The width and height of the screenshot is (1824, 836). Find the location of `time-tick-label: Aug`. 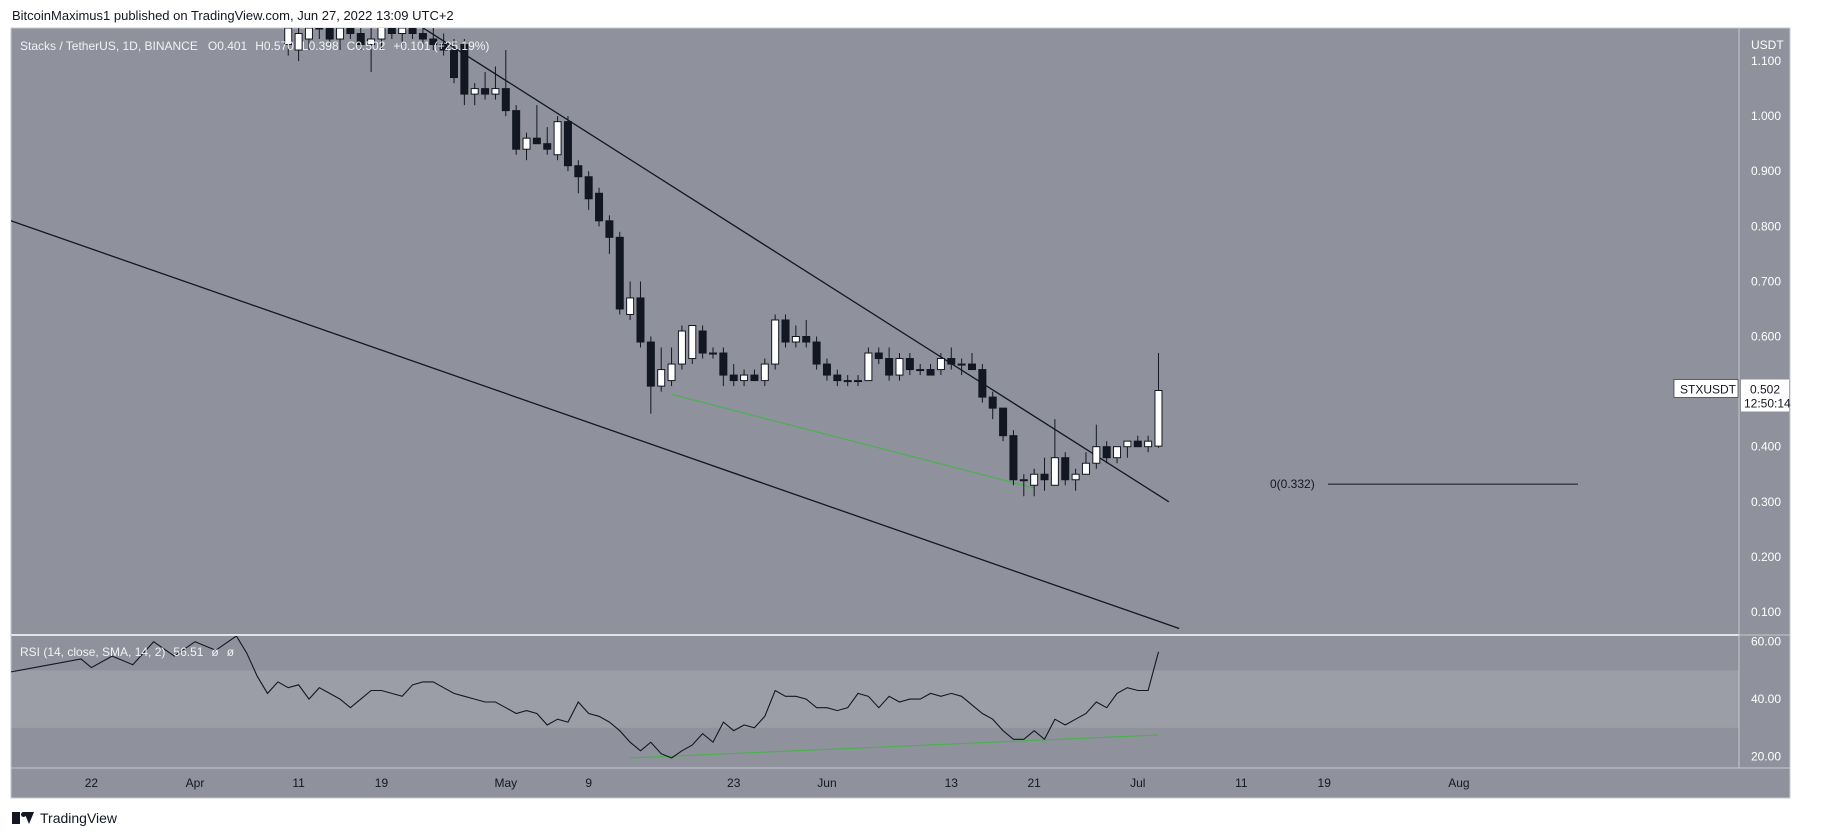

time-tick-label: Aug is located at coordinates (1458, 783).